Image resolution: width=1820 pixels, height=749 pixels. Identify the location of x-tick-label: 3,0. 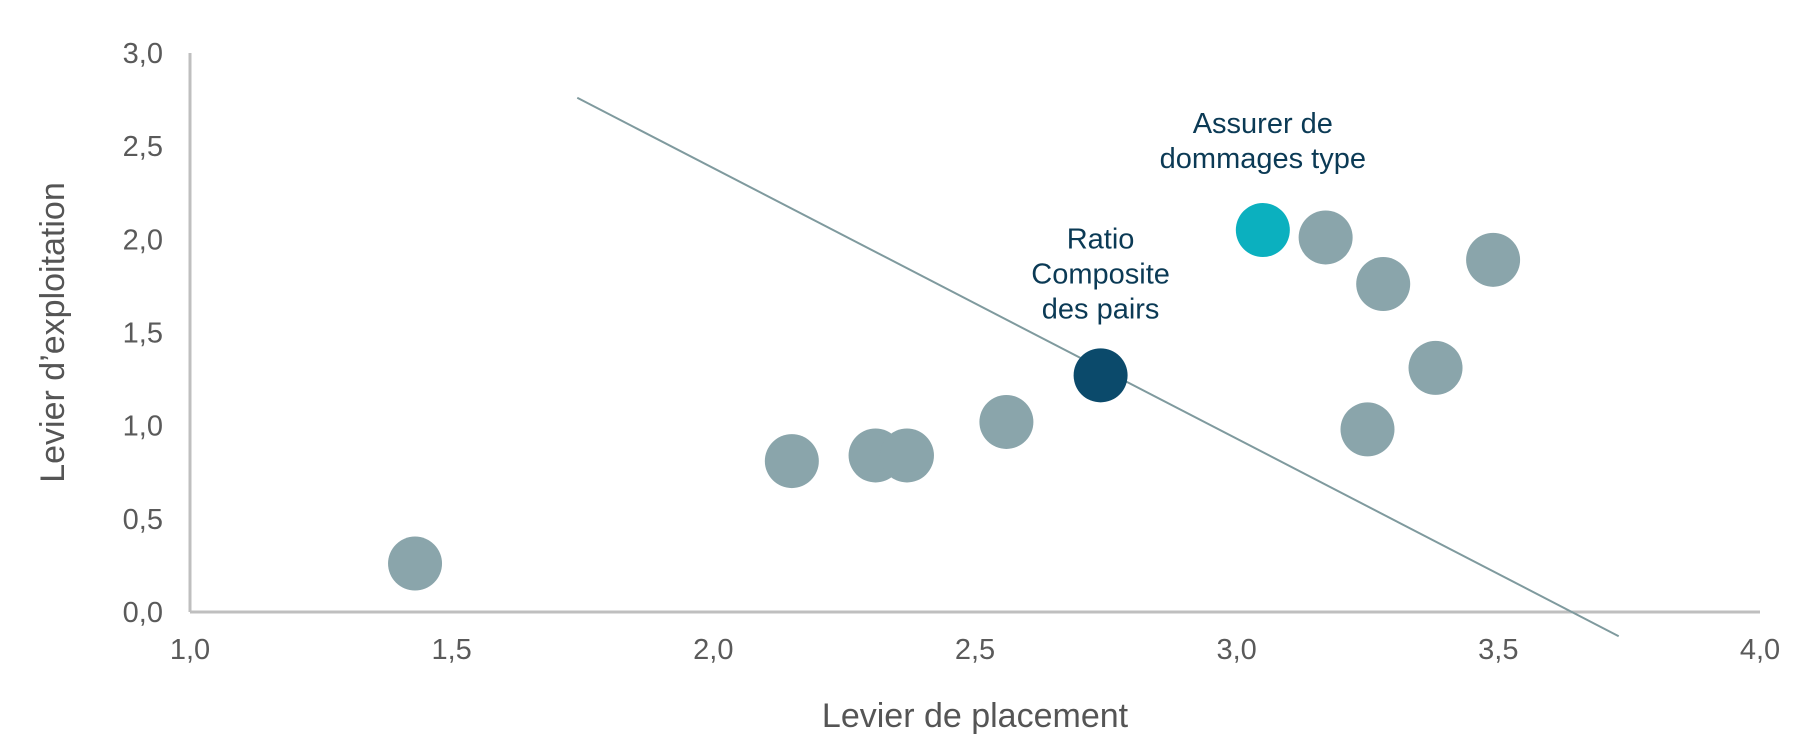
(1237, 650).